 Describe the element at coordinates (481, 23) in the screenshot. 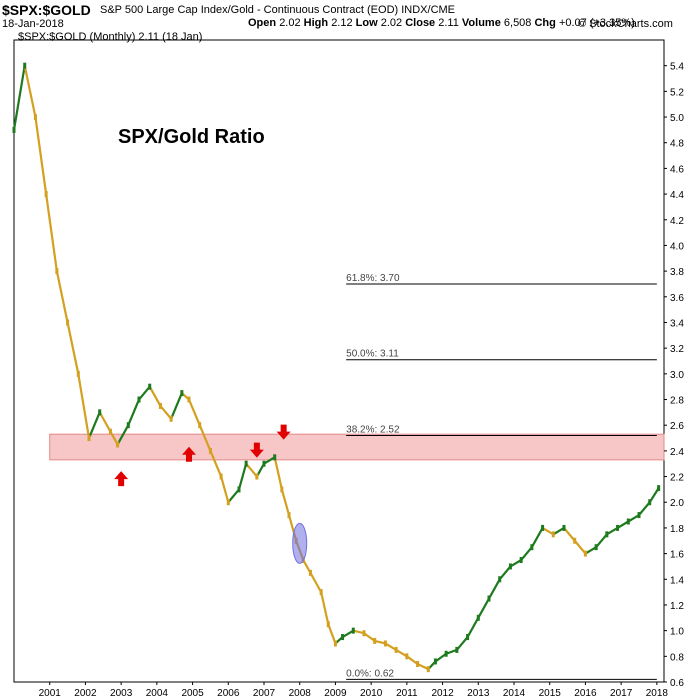

I see `volume-label: Volume` at that location.